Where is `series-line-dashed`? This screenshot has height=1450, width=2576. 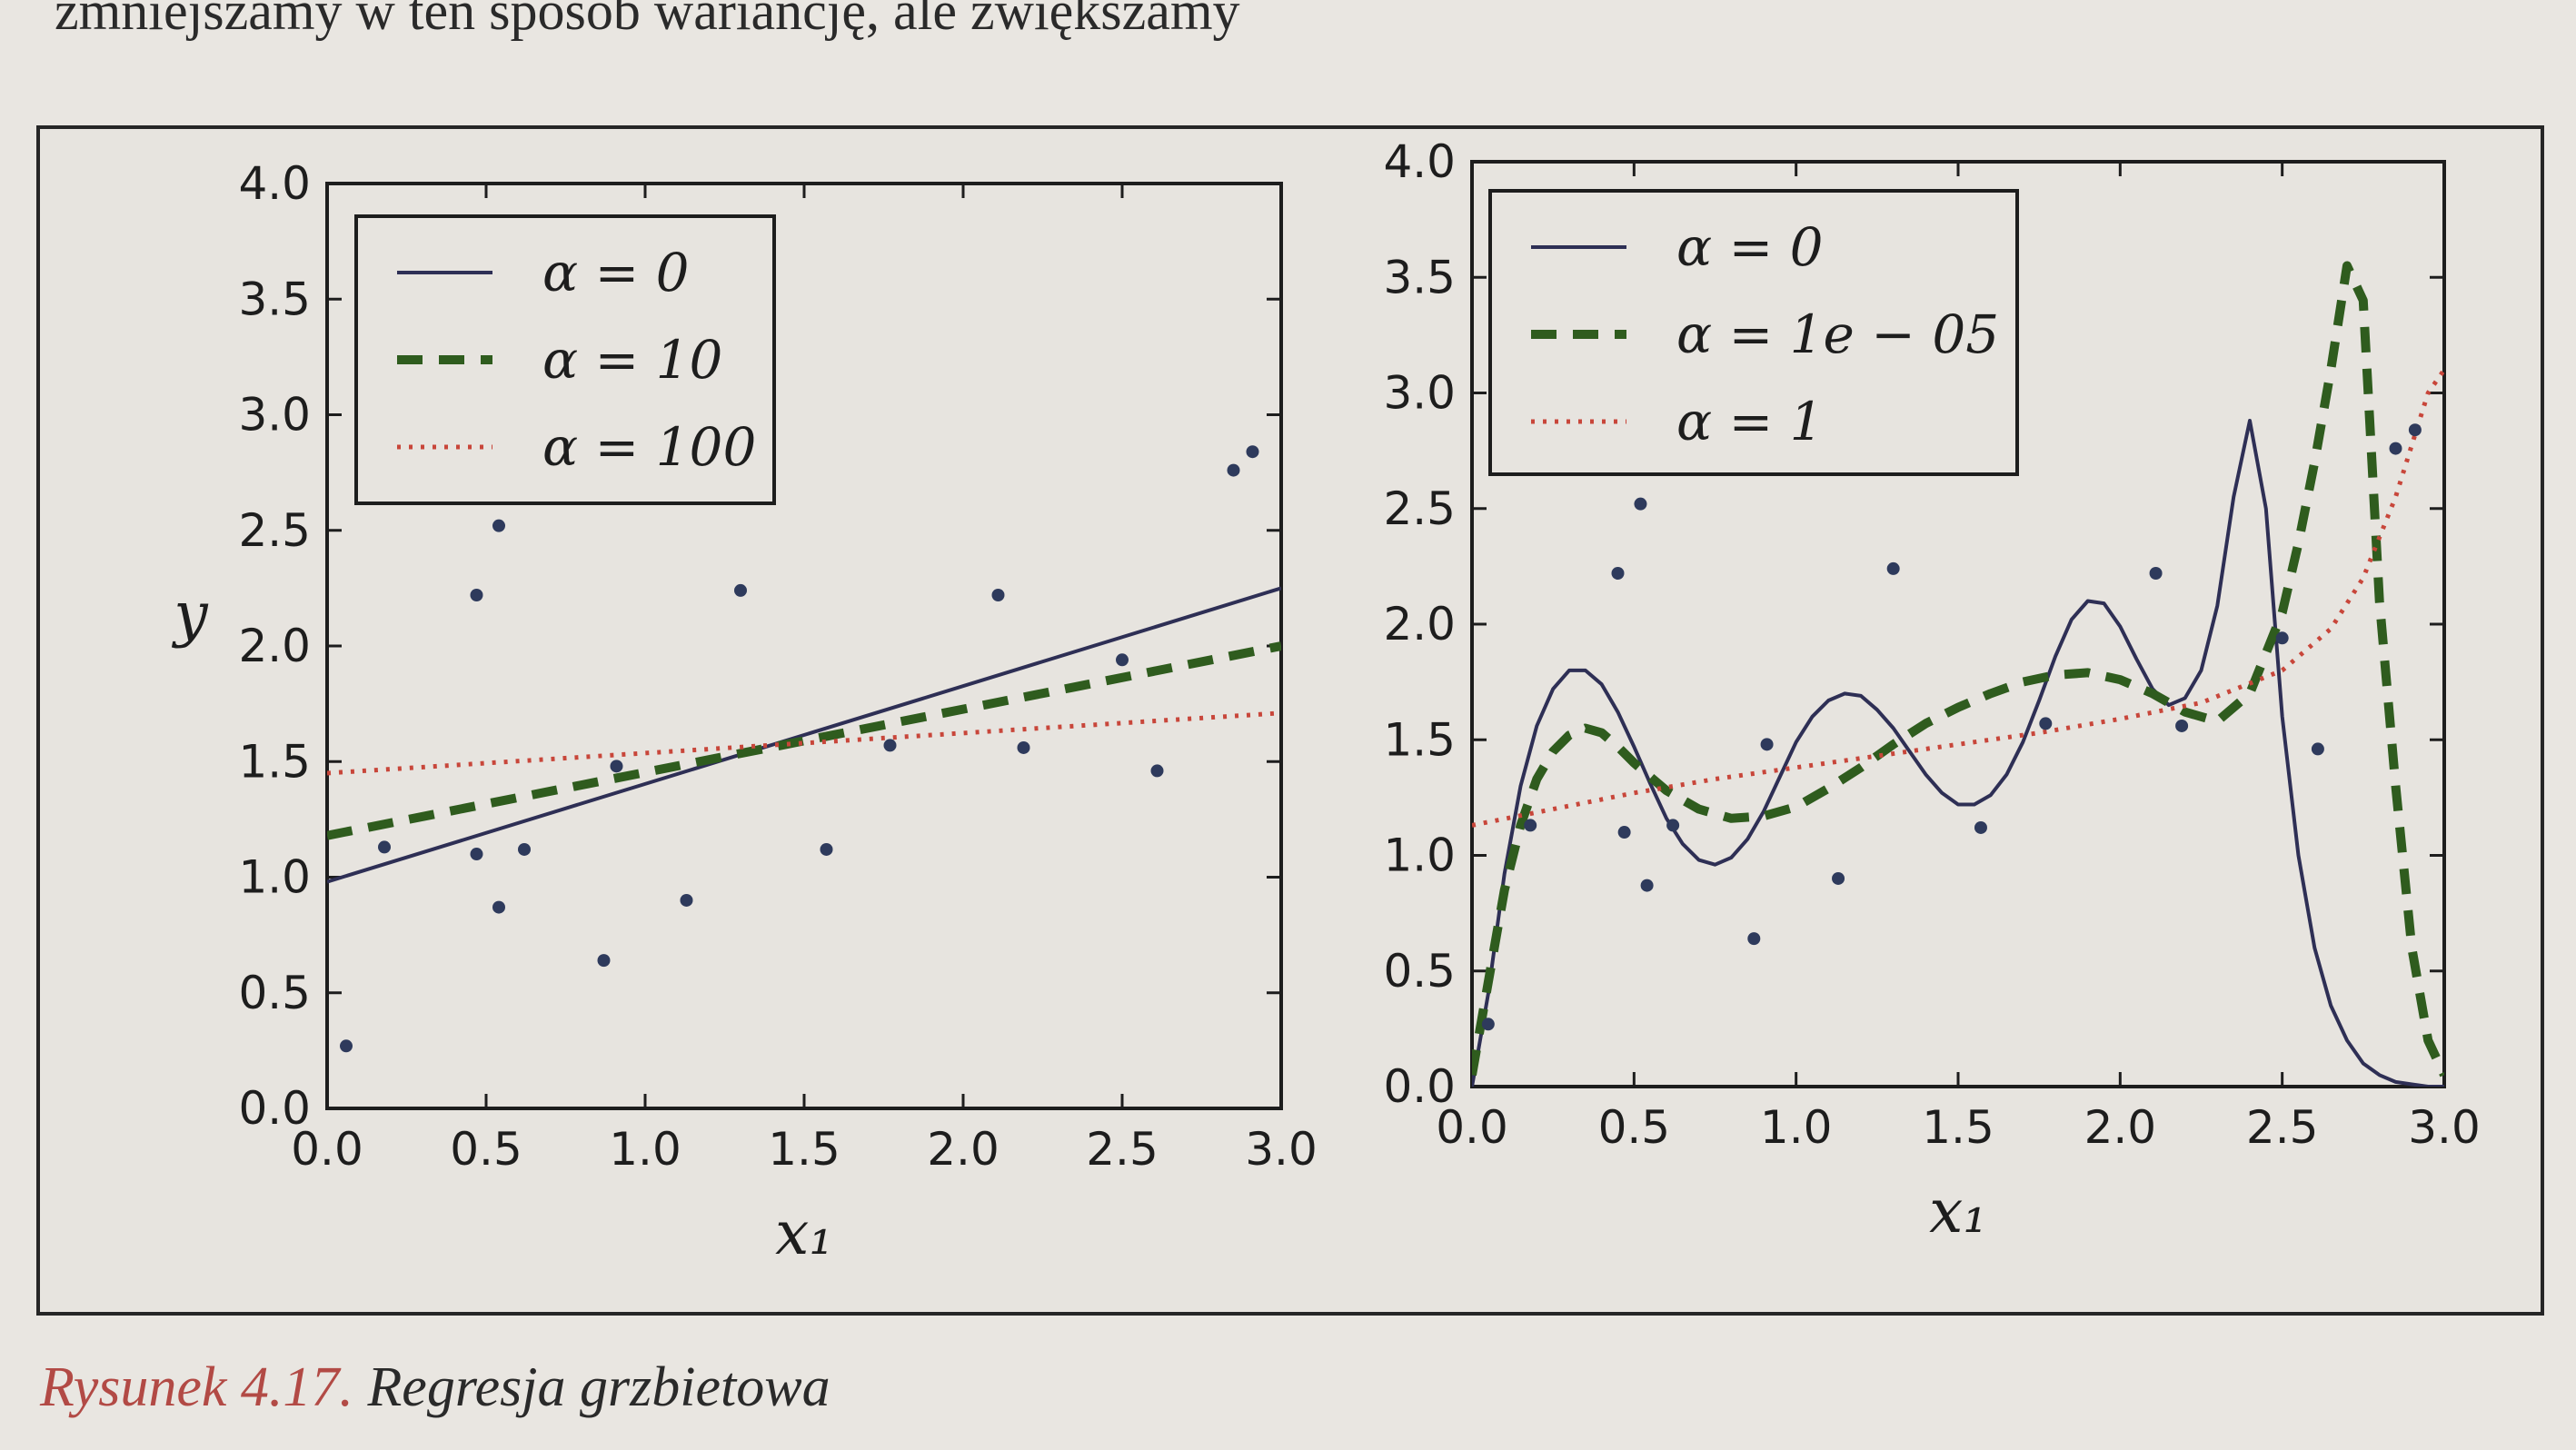 series-line-dashed is located at coordinates (804, 740).